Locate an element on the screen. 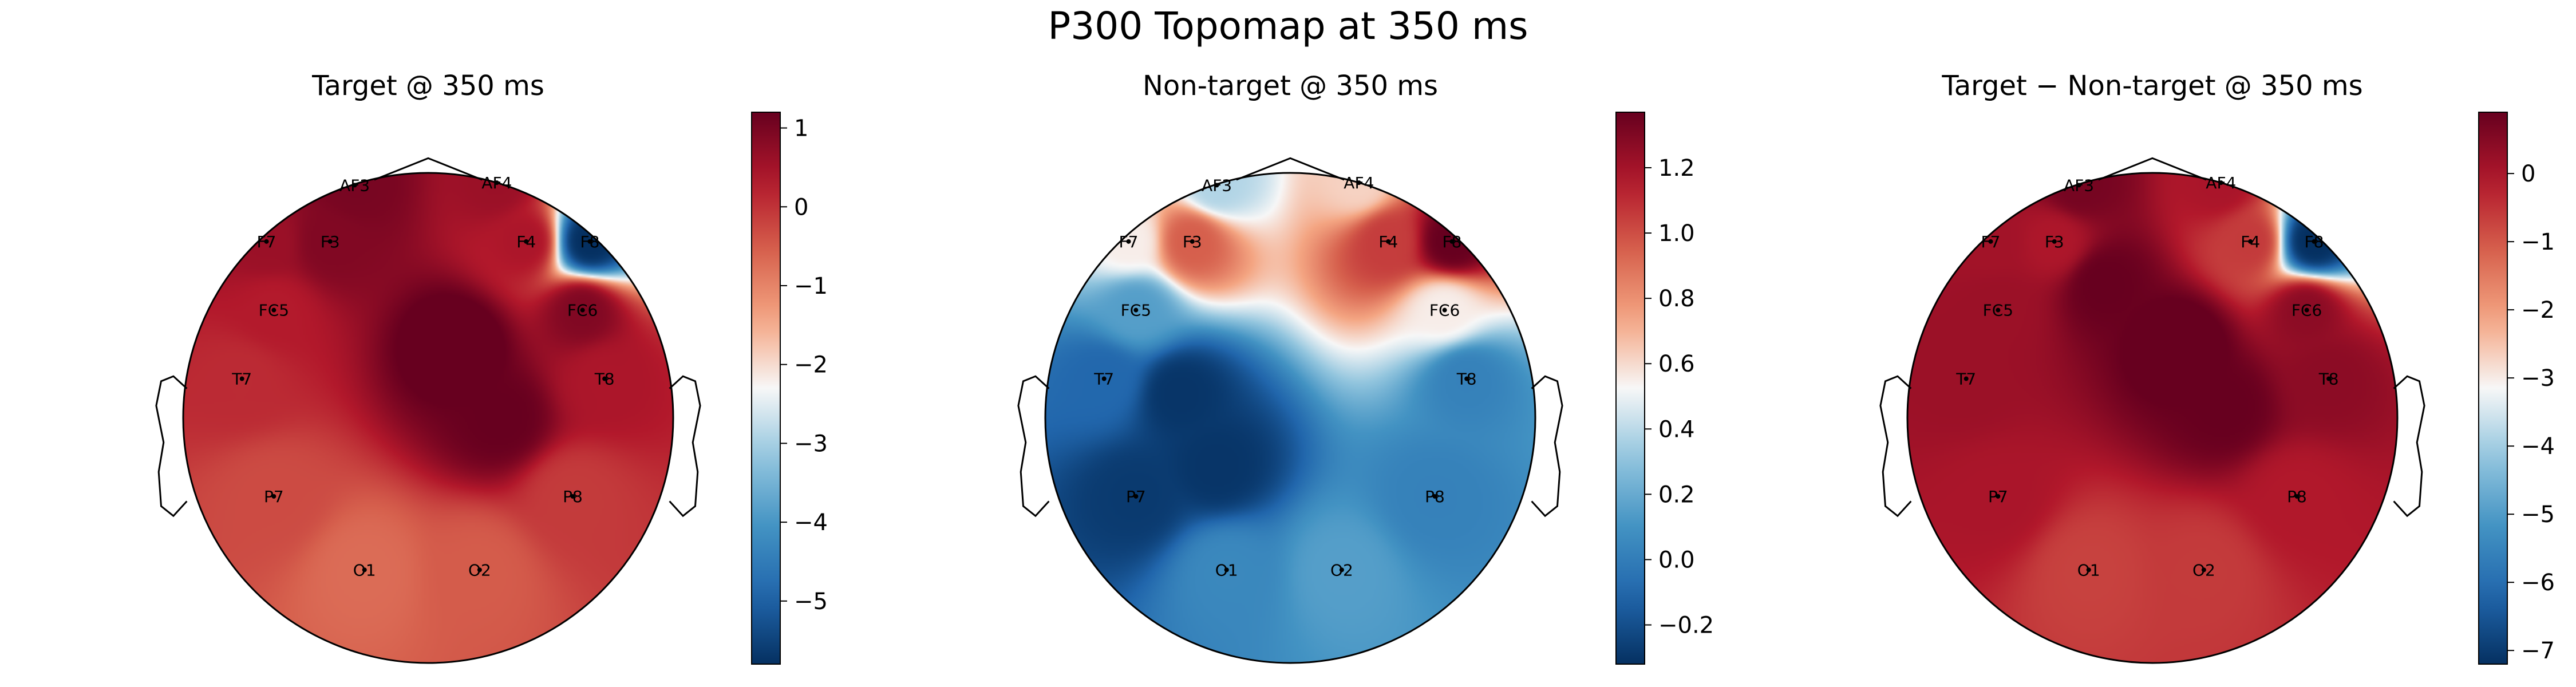  panel-title: Target − Non-target @ 350 ms is located at coordinates (2151, 86).